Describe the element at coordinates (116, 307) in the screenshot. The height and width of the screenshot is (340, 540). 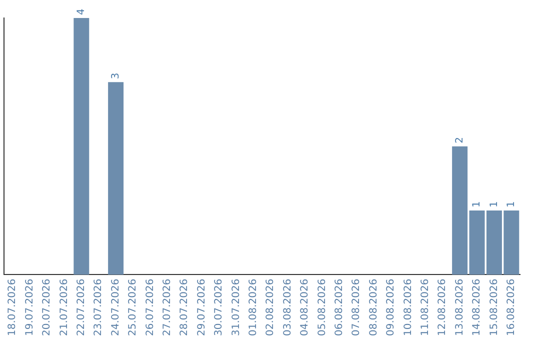
I see `x-tick-label: 24.07.2026` at that location.